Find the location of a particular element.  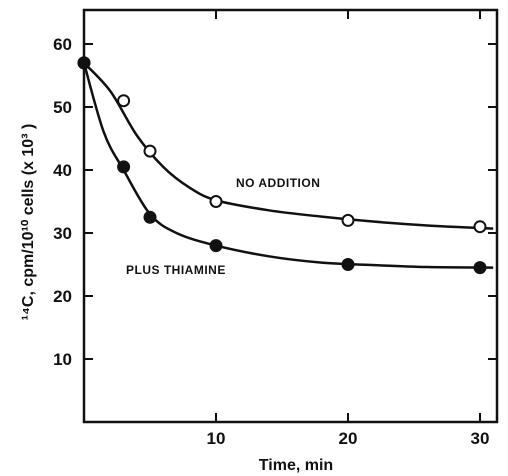

y-tick-label: 20 is located at coordinates (62, 296).